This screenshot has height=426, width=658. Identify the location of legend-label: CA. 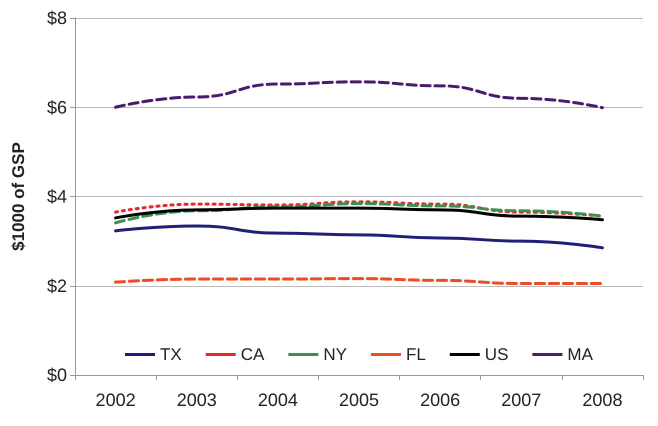
(252, 354).